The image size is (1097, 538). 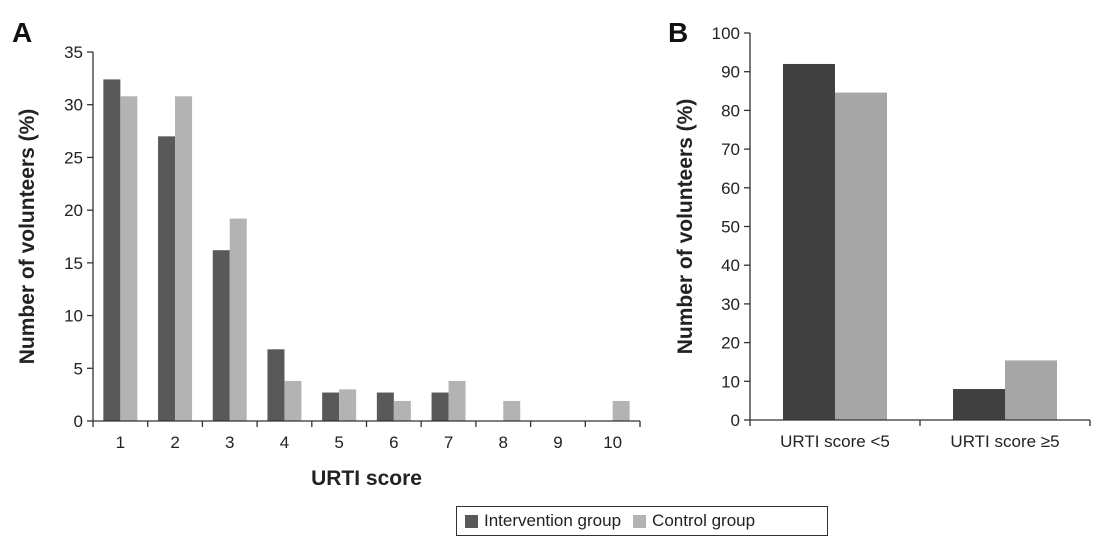 I want to click on y-axis-title-b: Number of volunteers (%), so click(x=685, y=227).